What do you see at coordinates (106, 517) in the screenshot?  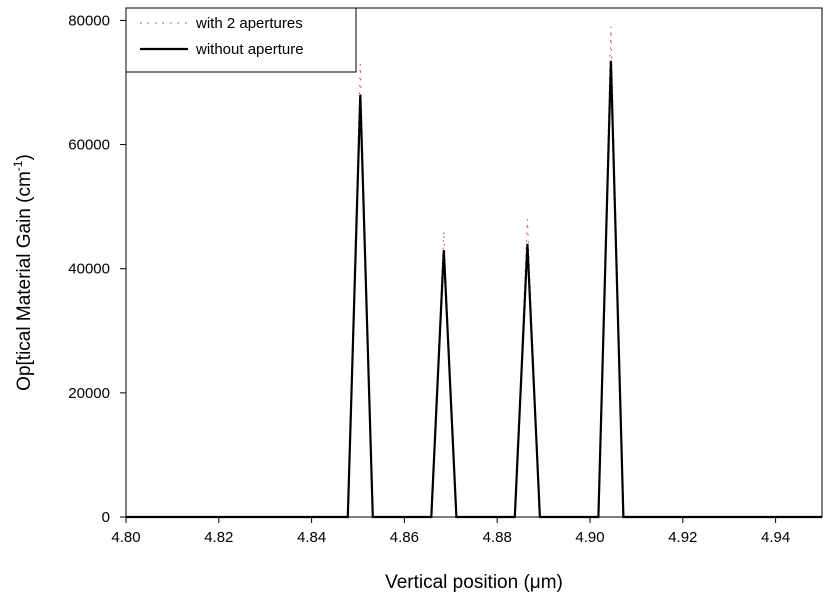 I see `y-tick-label: 0` at bounding box center [106, 517].